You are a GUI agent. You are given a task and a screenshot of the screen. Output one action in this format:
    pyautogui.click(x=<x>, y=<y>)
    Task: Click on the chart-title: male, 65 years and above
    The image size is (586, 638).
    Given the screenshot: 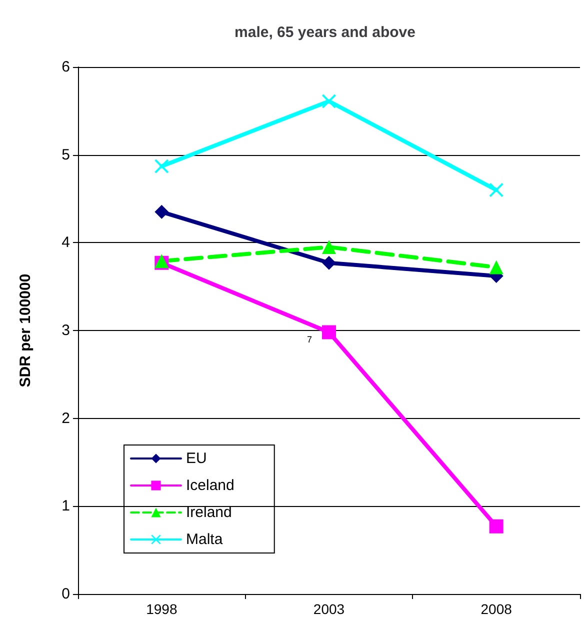 What is the action you would take?
    pyautogui.click(x=325, y=32)
    